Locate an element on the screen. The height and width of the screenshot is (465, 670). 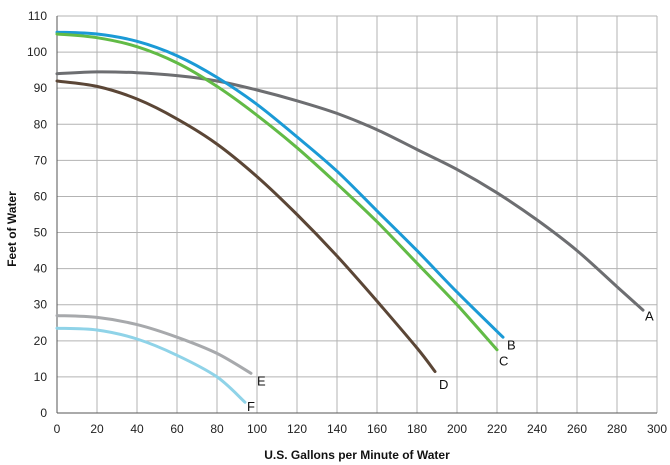
x-tick-label: 280 is located at coordinates (617, 429).